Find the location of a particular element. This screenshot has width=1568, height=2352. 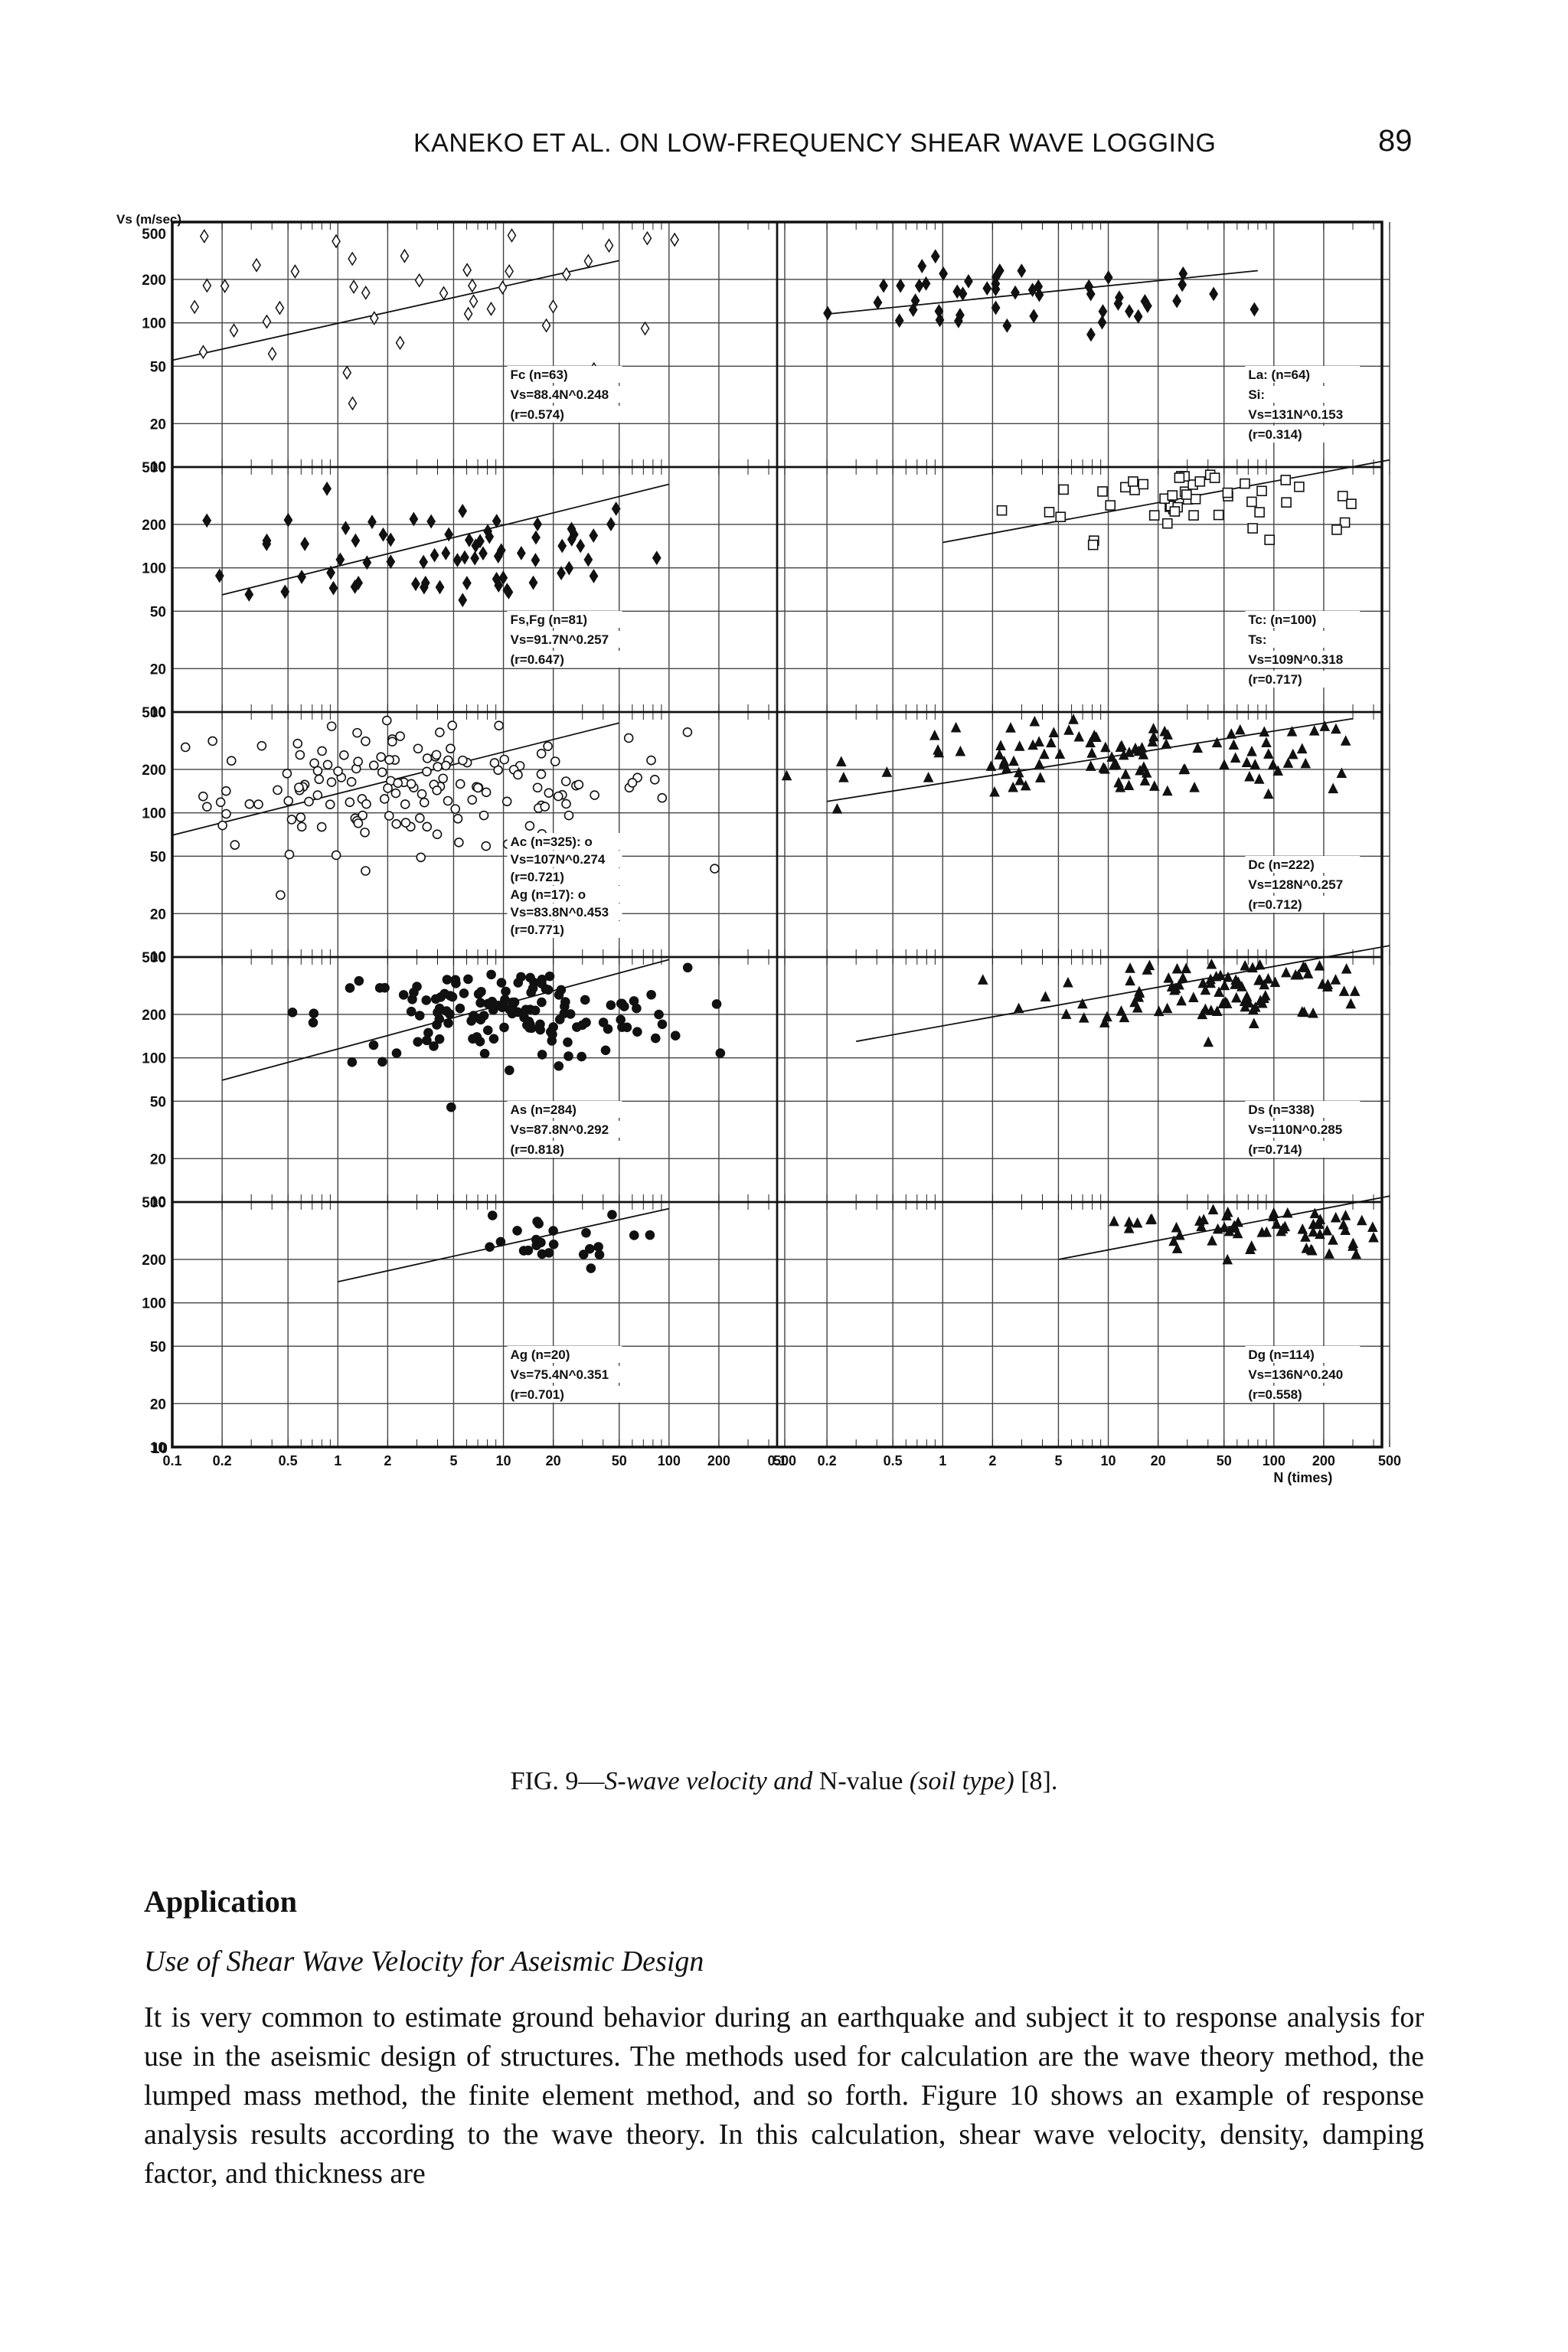

x-tick-label: 10 is located at coordinates (1108, 1460).